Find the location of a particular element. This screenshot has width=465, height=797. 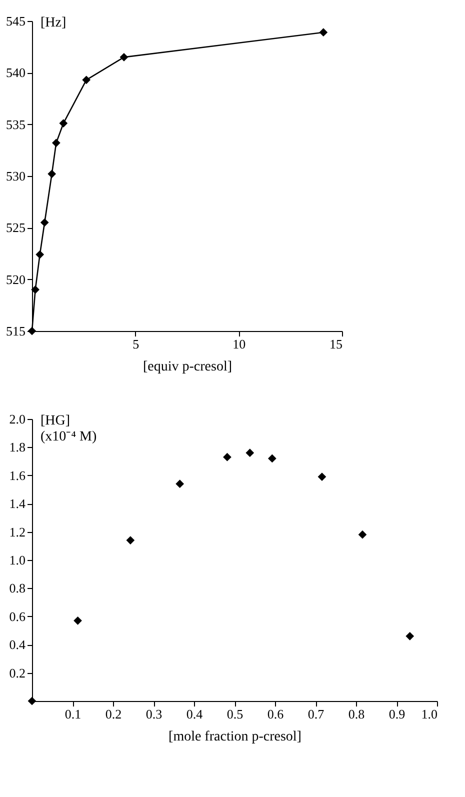

y-tick-label: 2.0 is located at coordinates (17, 419).